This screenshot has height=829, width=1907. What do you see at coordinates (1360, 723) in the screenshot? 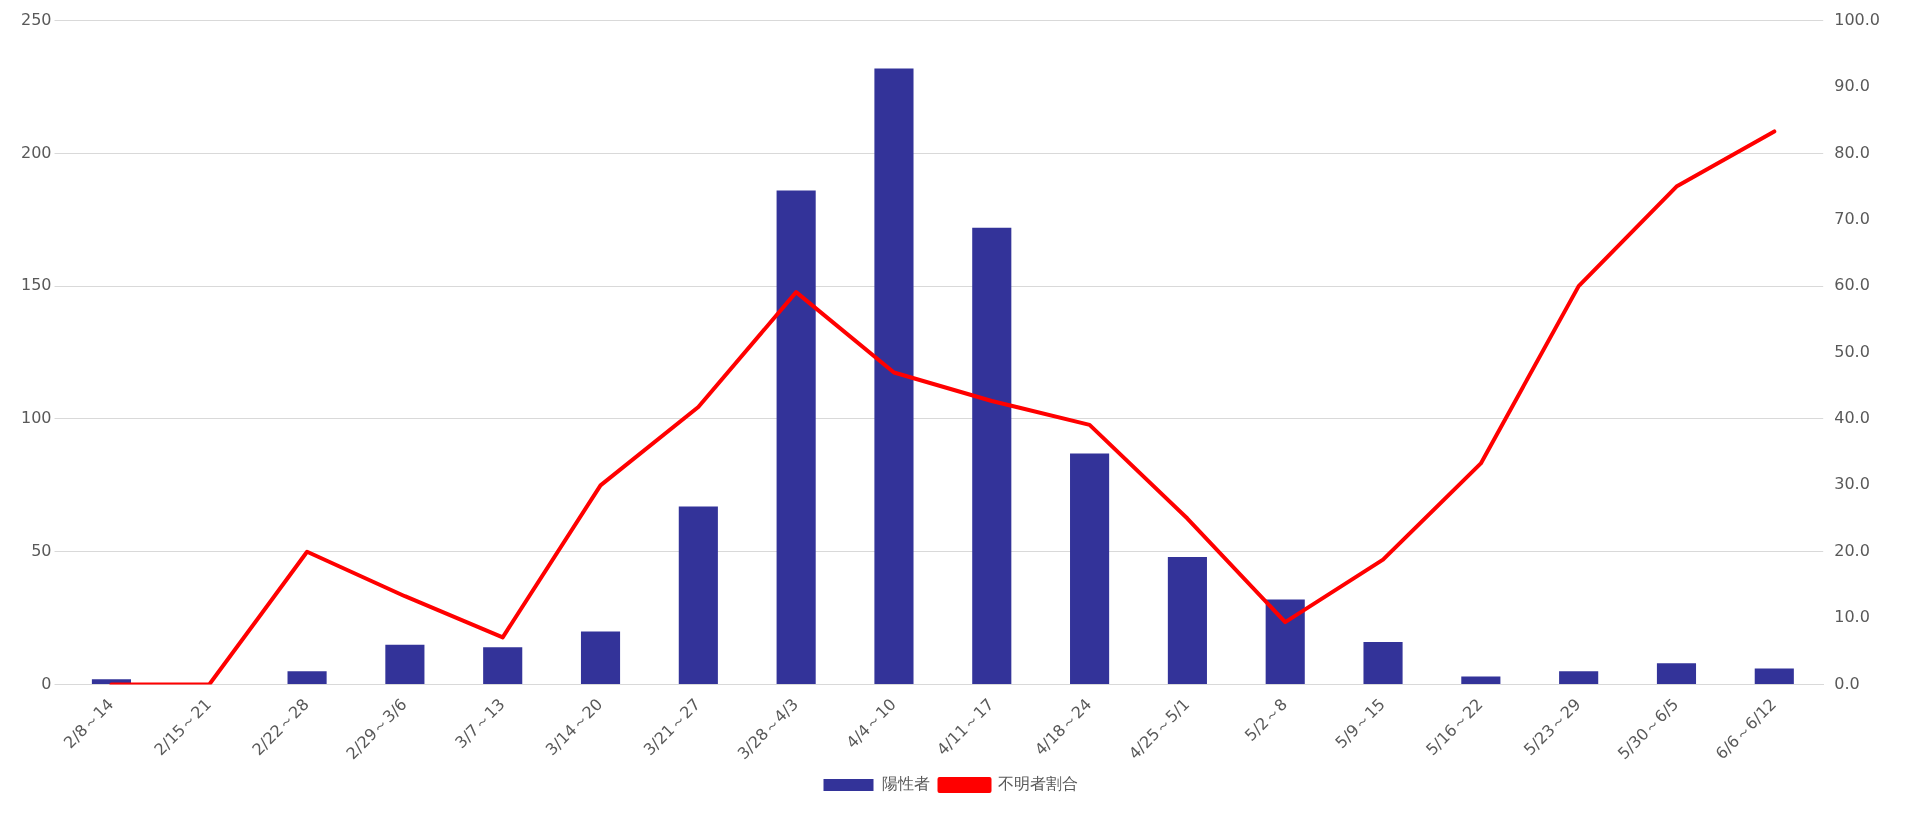
I see `x-tick-label: 5/9～15` at bounding box center [1360, 723].